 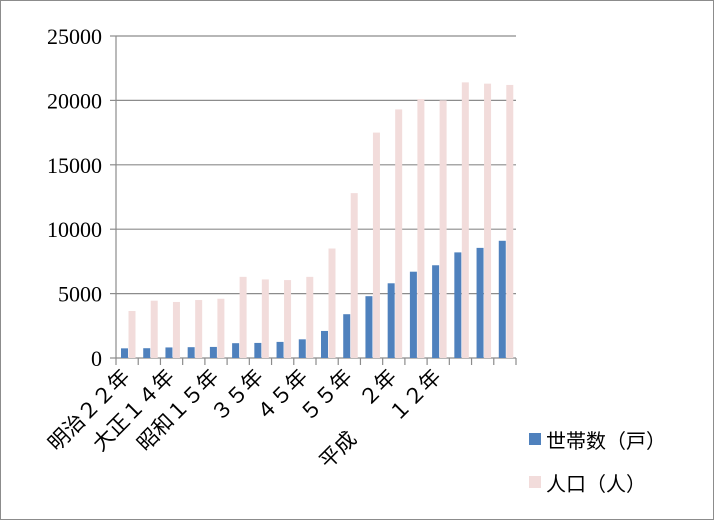 What do you see at coordinates (74, 165) in the screenshot?
I see `y-tick-label: 15000` at bounding box center [74, 165].